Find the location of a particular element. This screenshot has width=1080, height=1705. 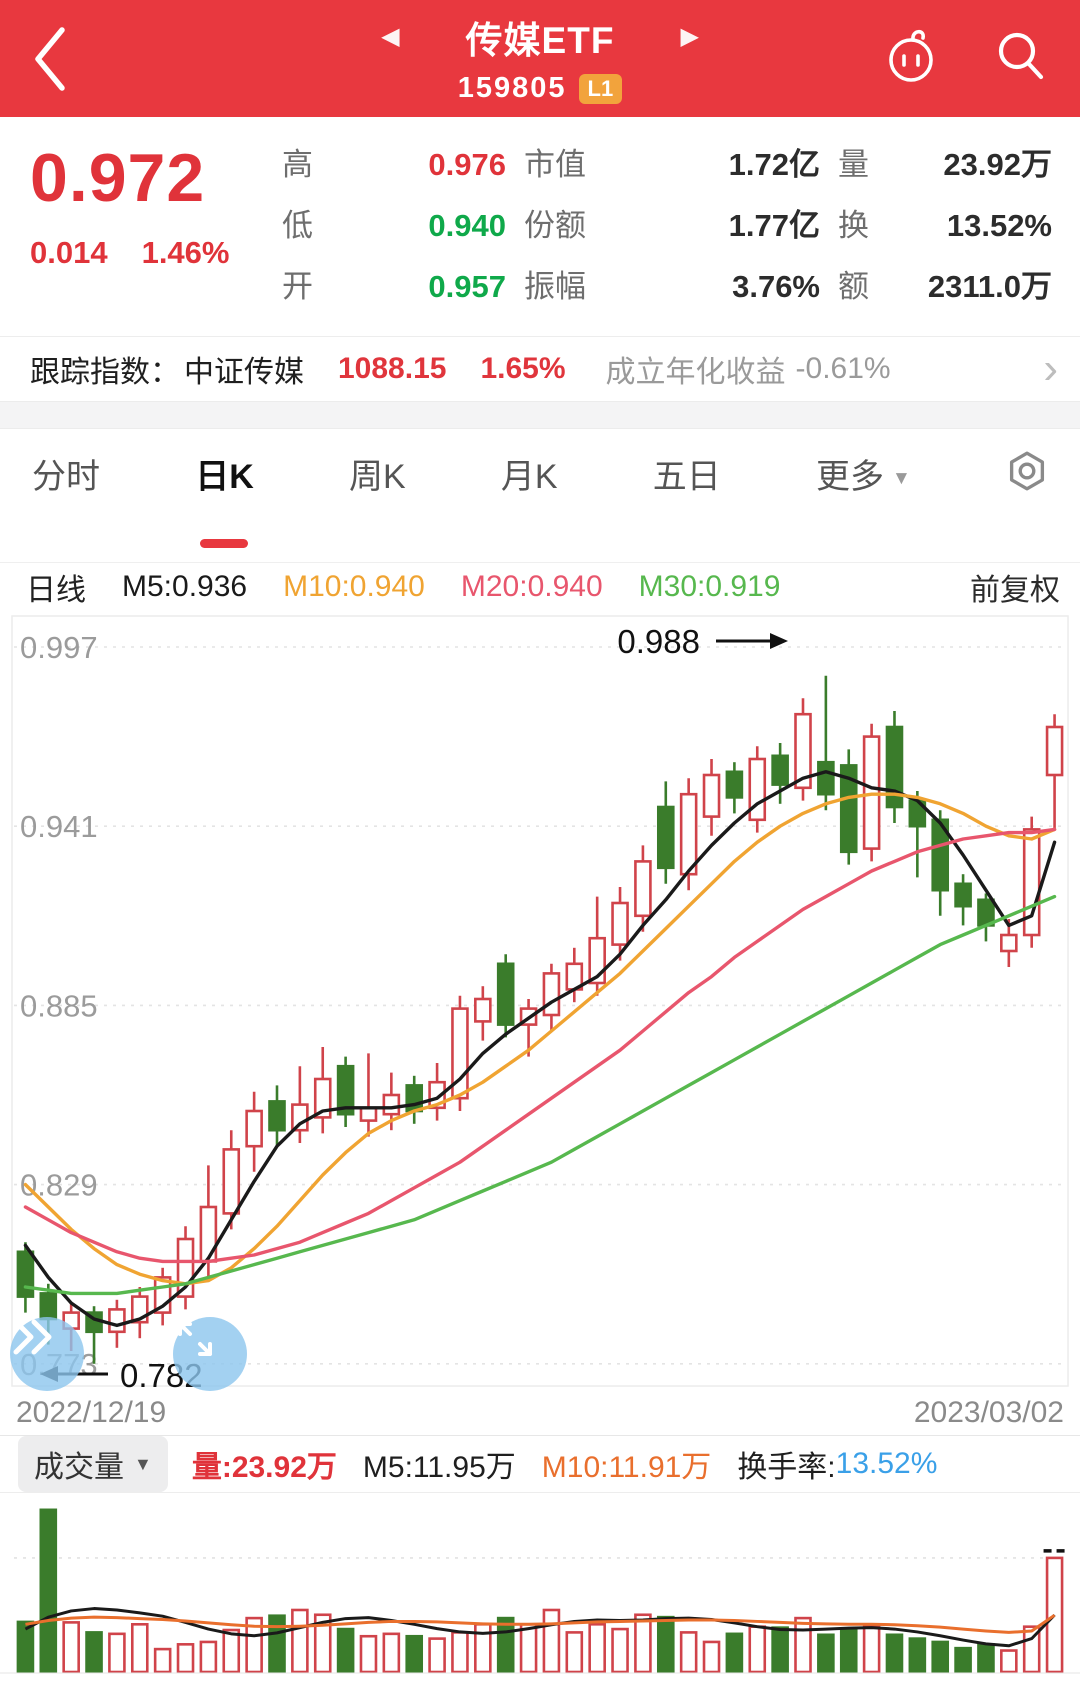

ma30-legend: M30:0.919 is located at coordinates (709, 586).